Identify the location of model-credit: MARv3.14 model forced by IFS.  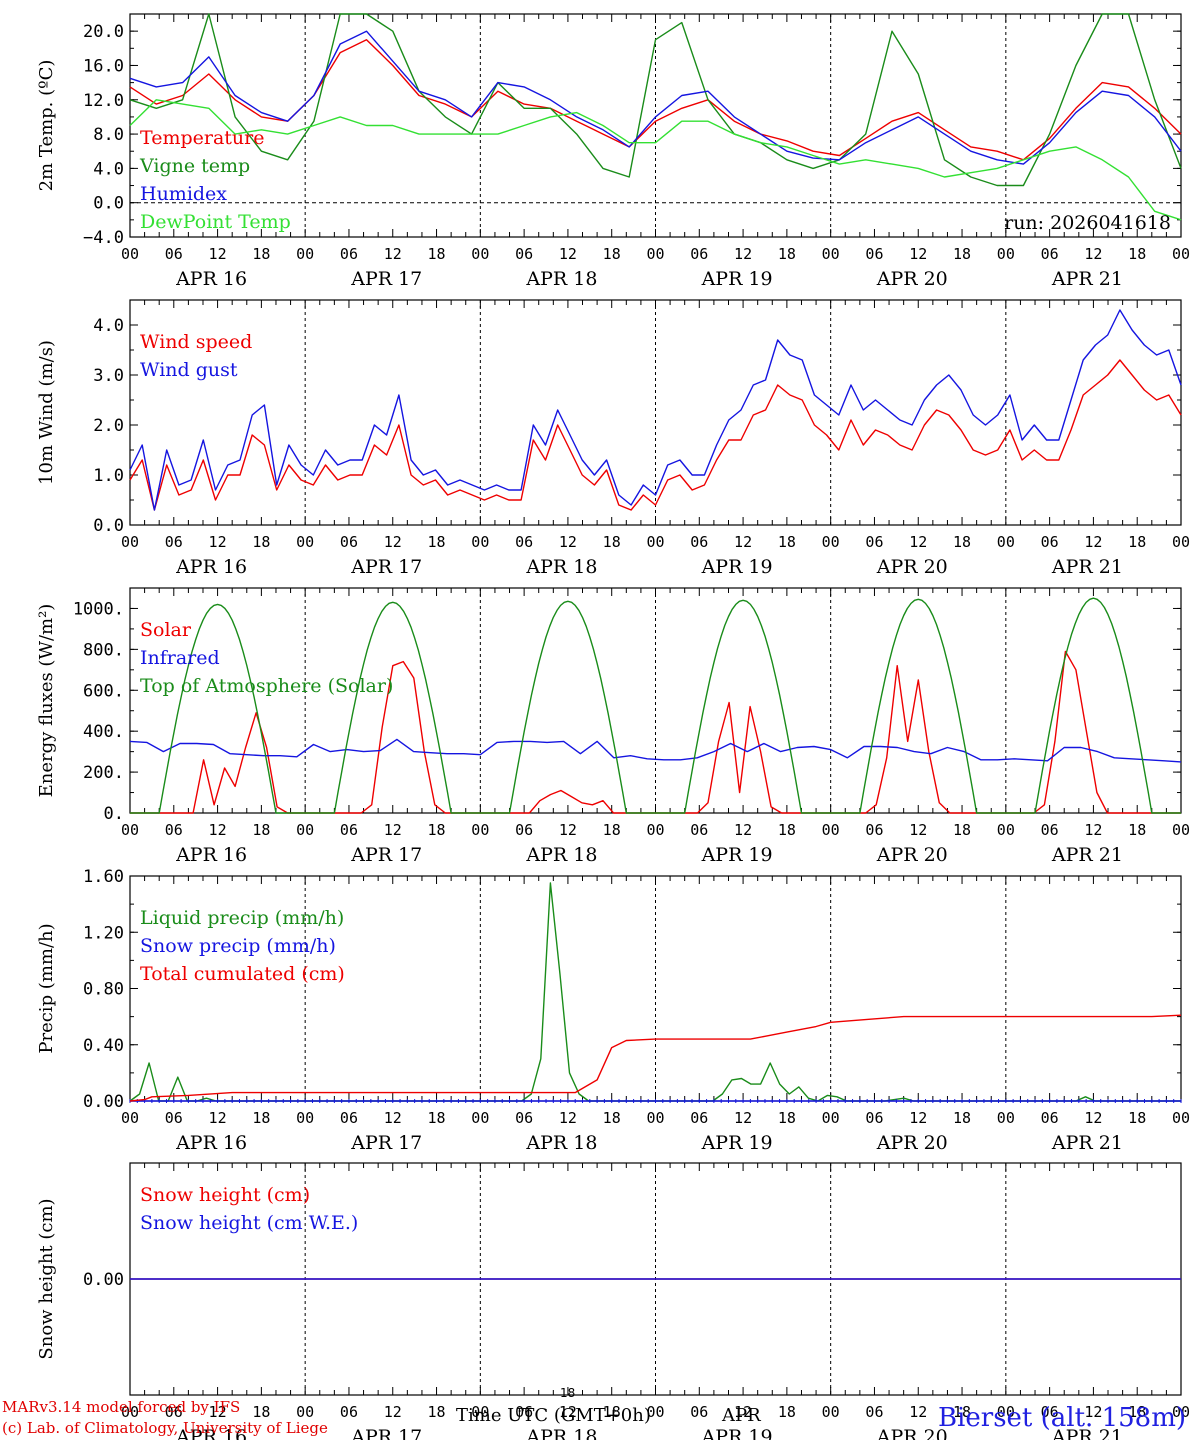
(121, 1407).